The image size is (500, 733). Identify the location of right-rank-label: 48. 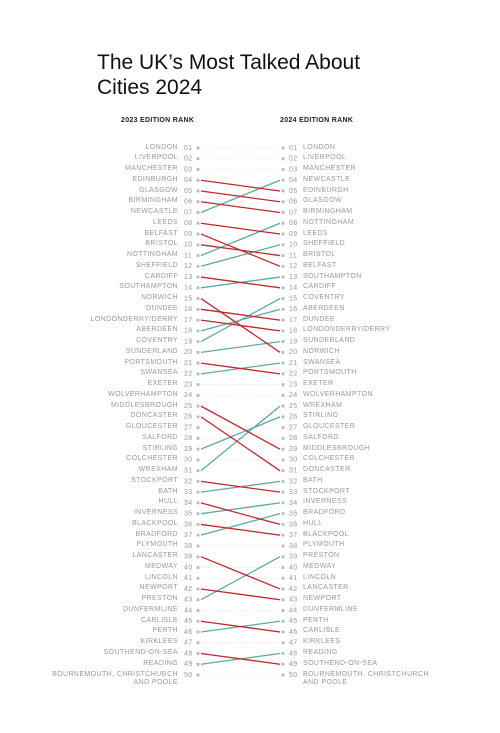
(293, 653).